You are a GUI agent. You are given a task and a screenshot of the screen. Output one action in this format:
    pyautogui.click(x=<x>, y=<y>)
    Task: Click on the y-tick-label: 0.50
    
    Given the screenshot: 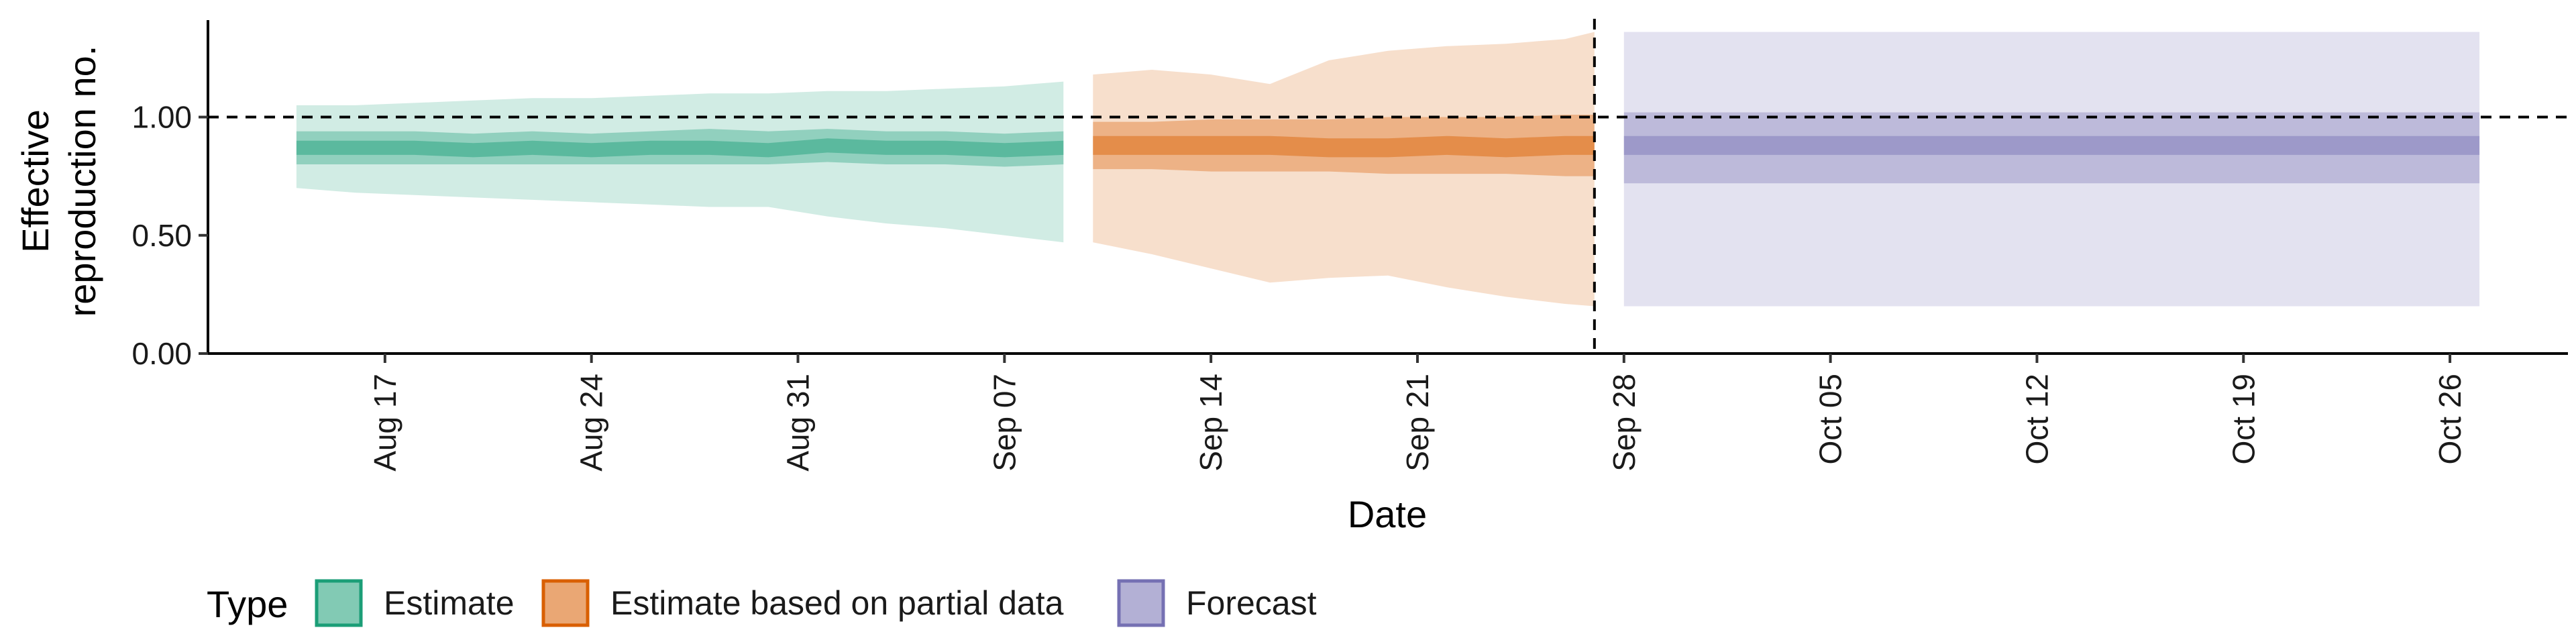 What is the action you would take?
    pyautogui.click(x=161, y=235)
    